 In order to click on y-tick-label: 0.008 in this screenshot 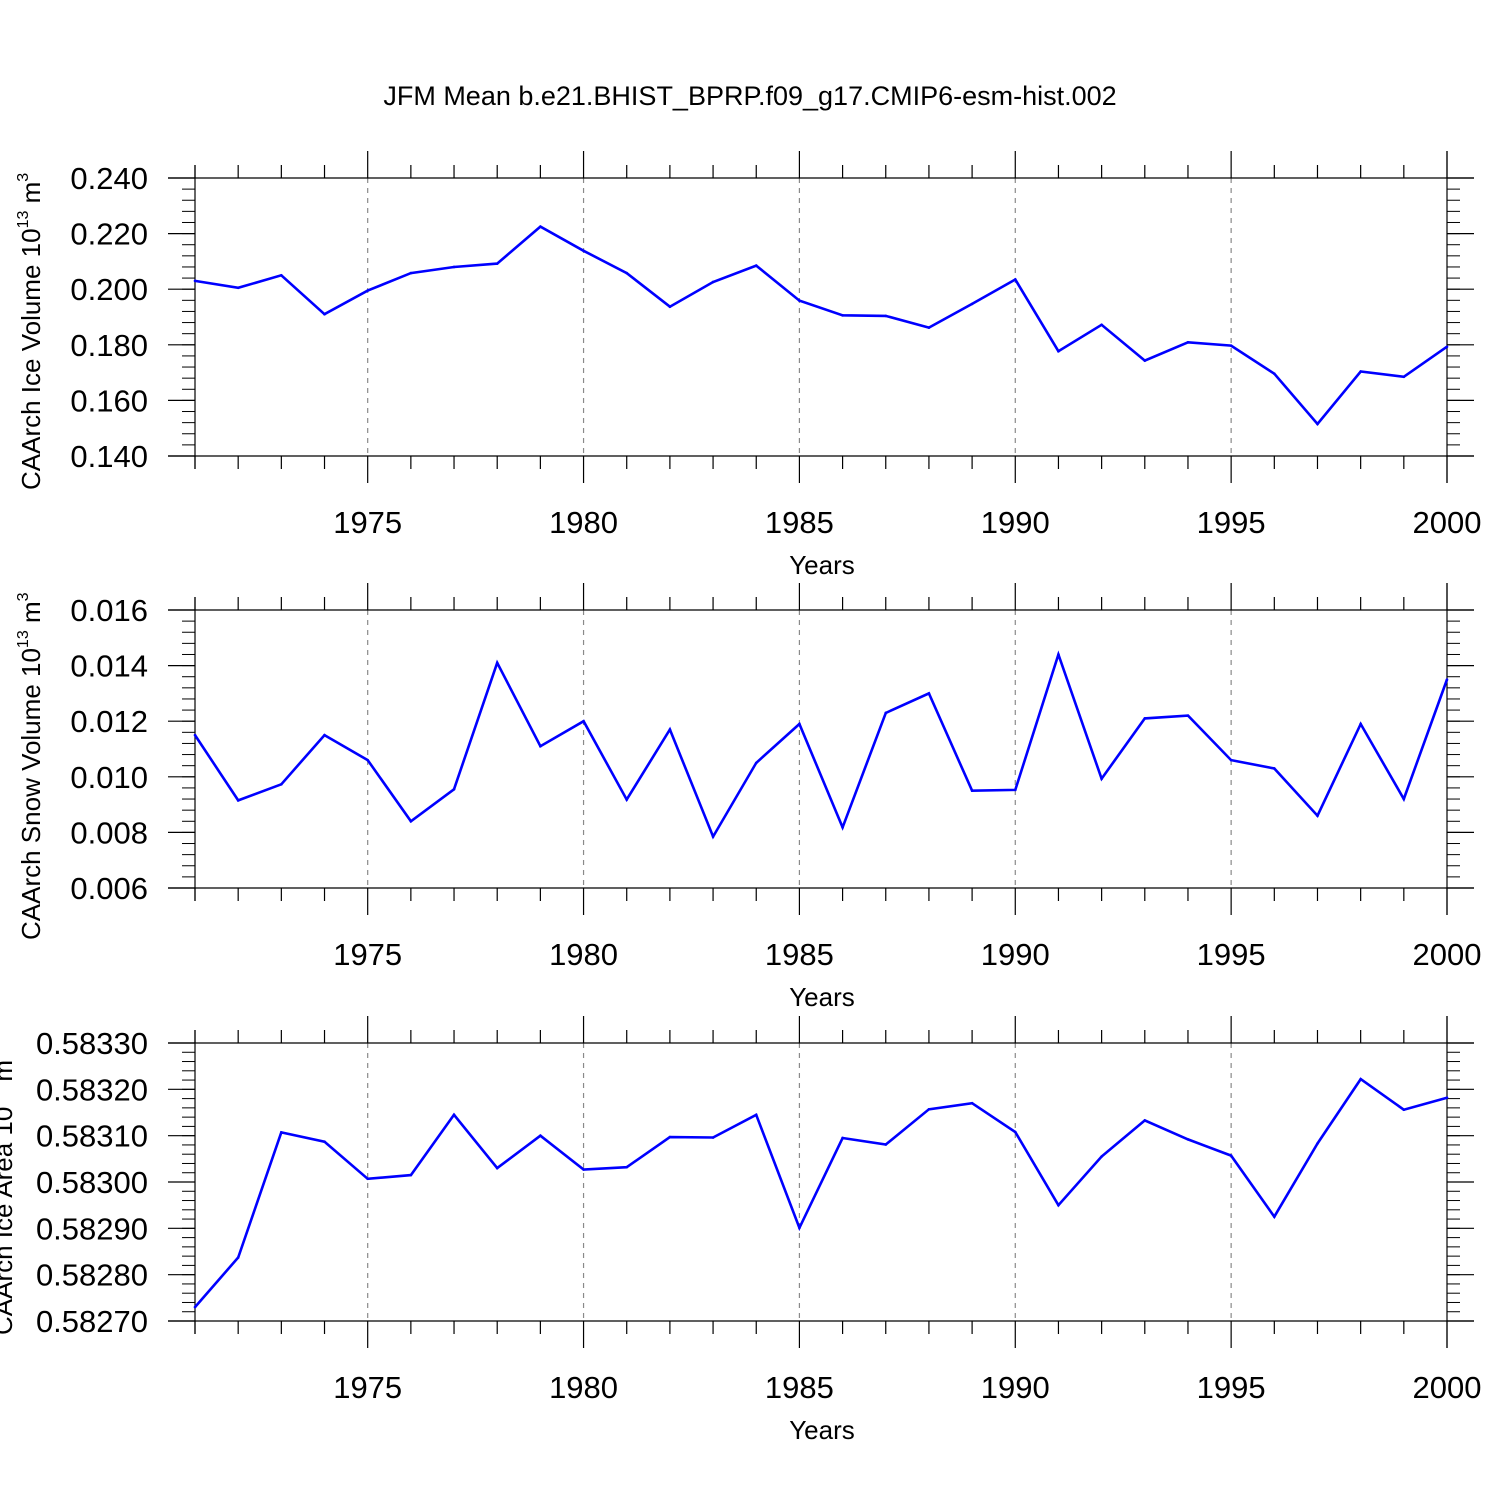, I will do `click(109, 832)`.